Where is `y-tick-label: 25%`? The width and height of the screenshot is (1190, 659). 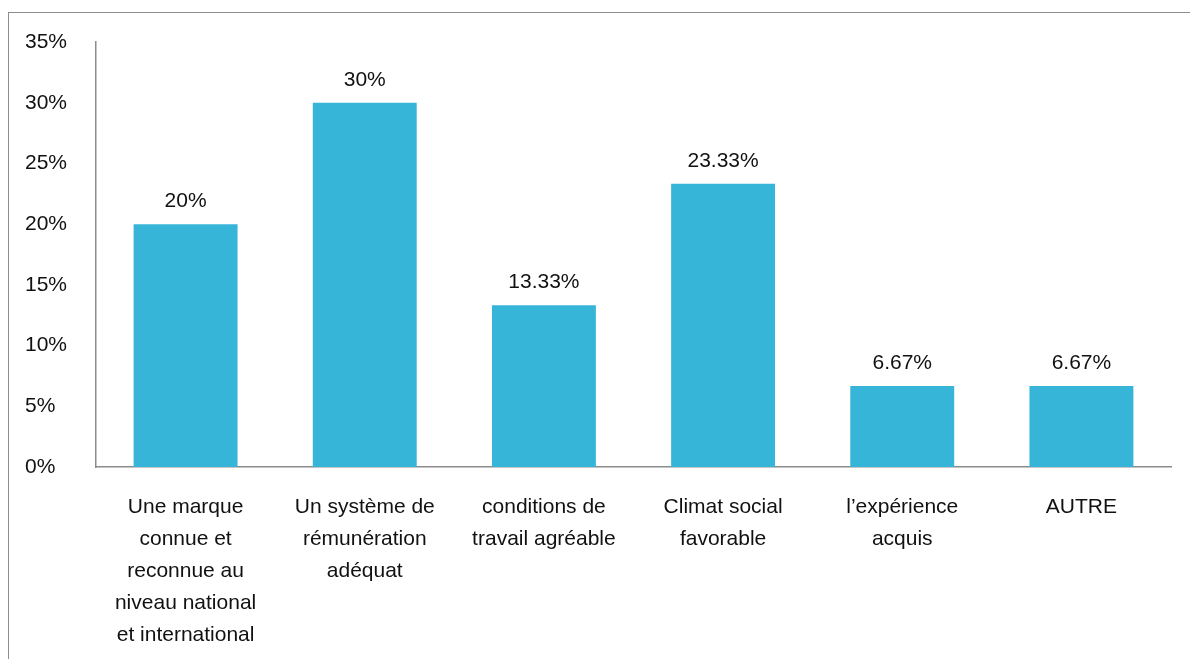 y-tick-label: 25% is located at coordinates (46, 162).